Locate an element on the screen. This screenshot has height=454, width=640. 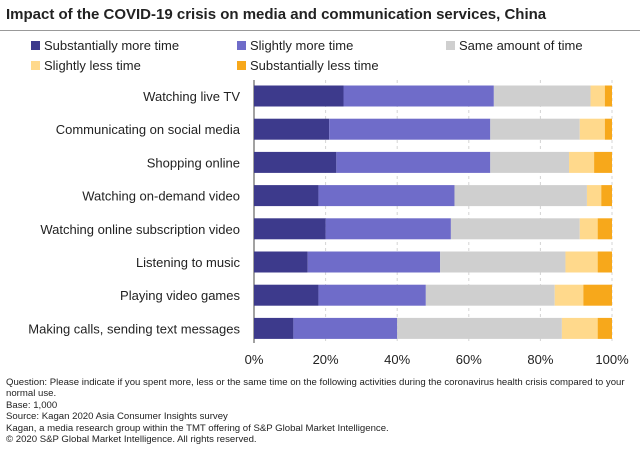
bar-watching-online-subscription-video-substantially-more-time is located at coordinates (290, 229).